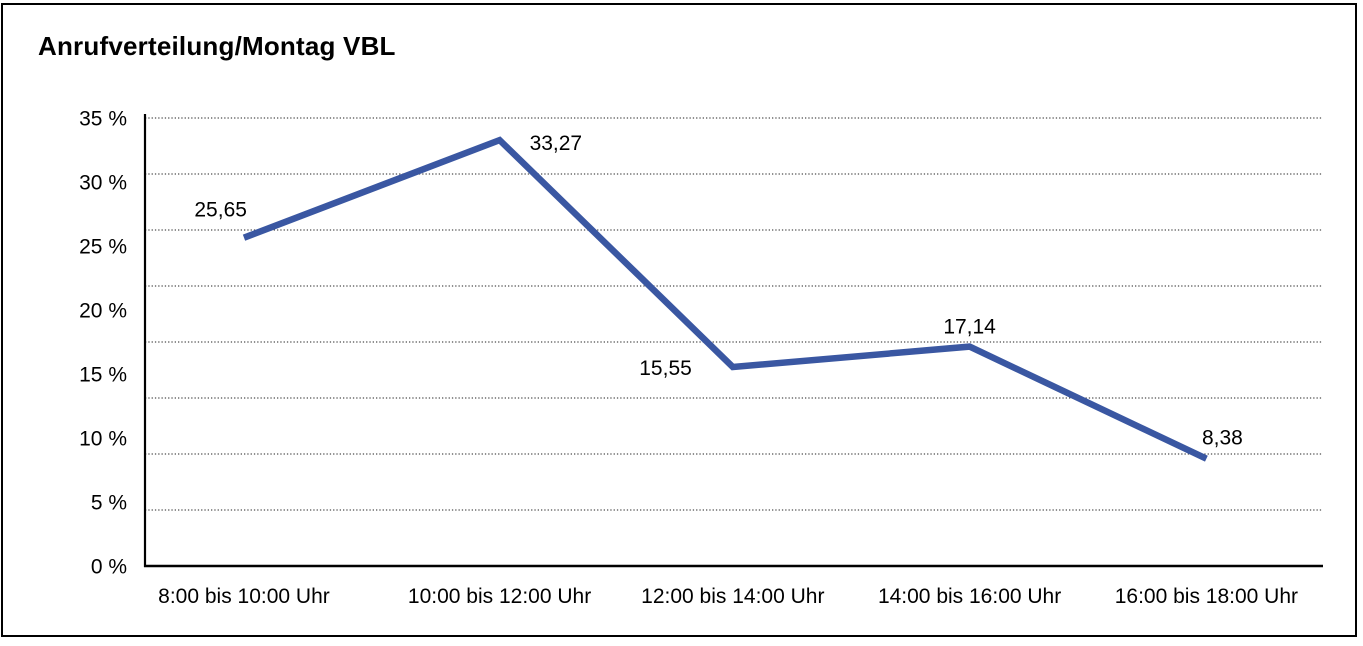 Image resolution: width=1363 pixels, height=646 pixels. I want to click on y-tick-label: 5 %, so click(109, 503).